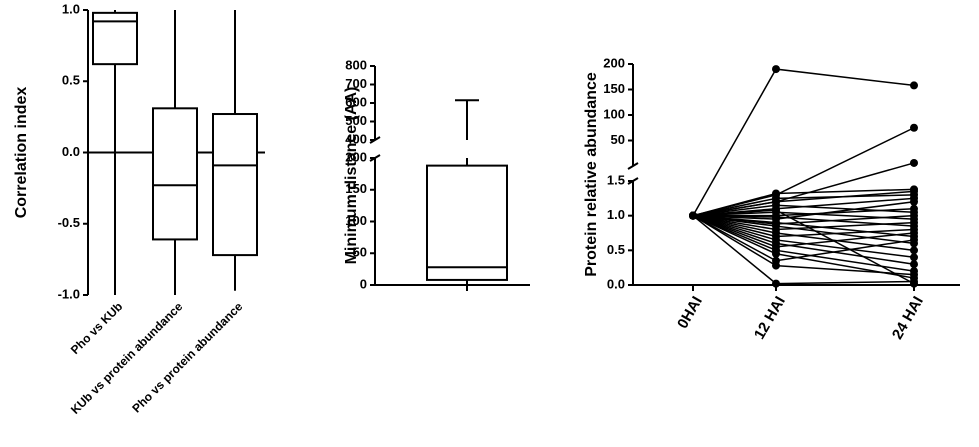 The image size is (979, 447). What do you see at coordinates (591, 174) in the screenshot?
I see `y-axis-label: Protein relative abundance` at bounding box center [591, 174].